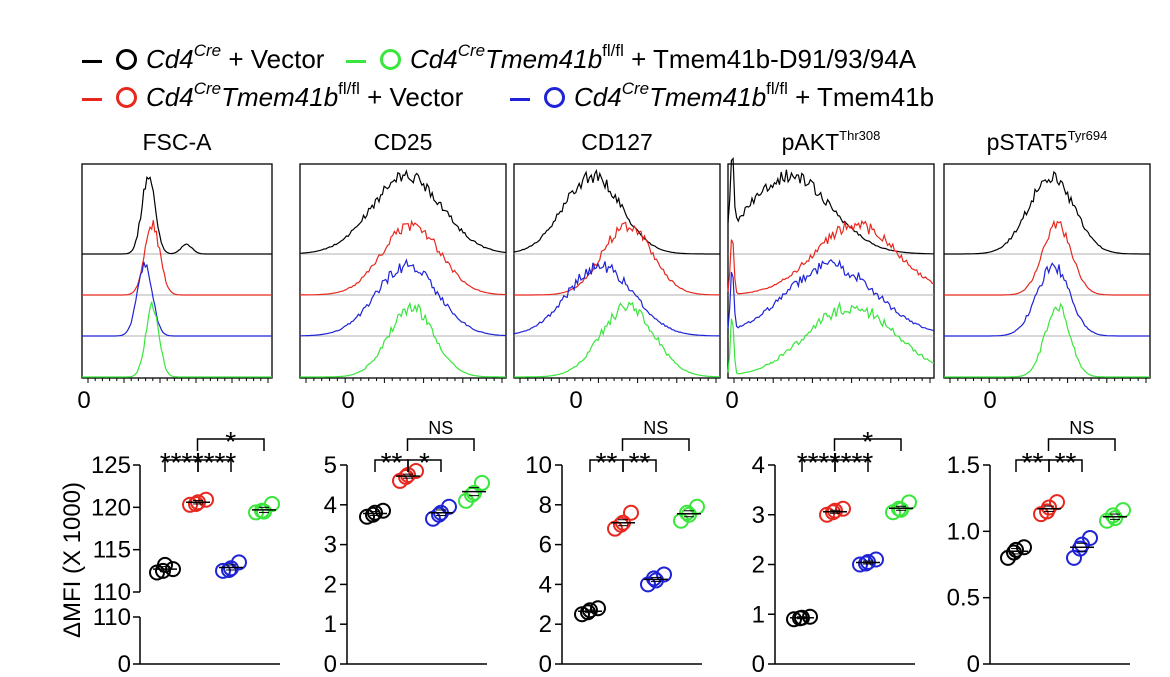 The image size is (1170, 677). I want to click on y-tick-label: 6, so click(545, 545).